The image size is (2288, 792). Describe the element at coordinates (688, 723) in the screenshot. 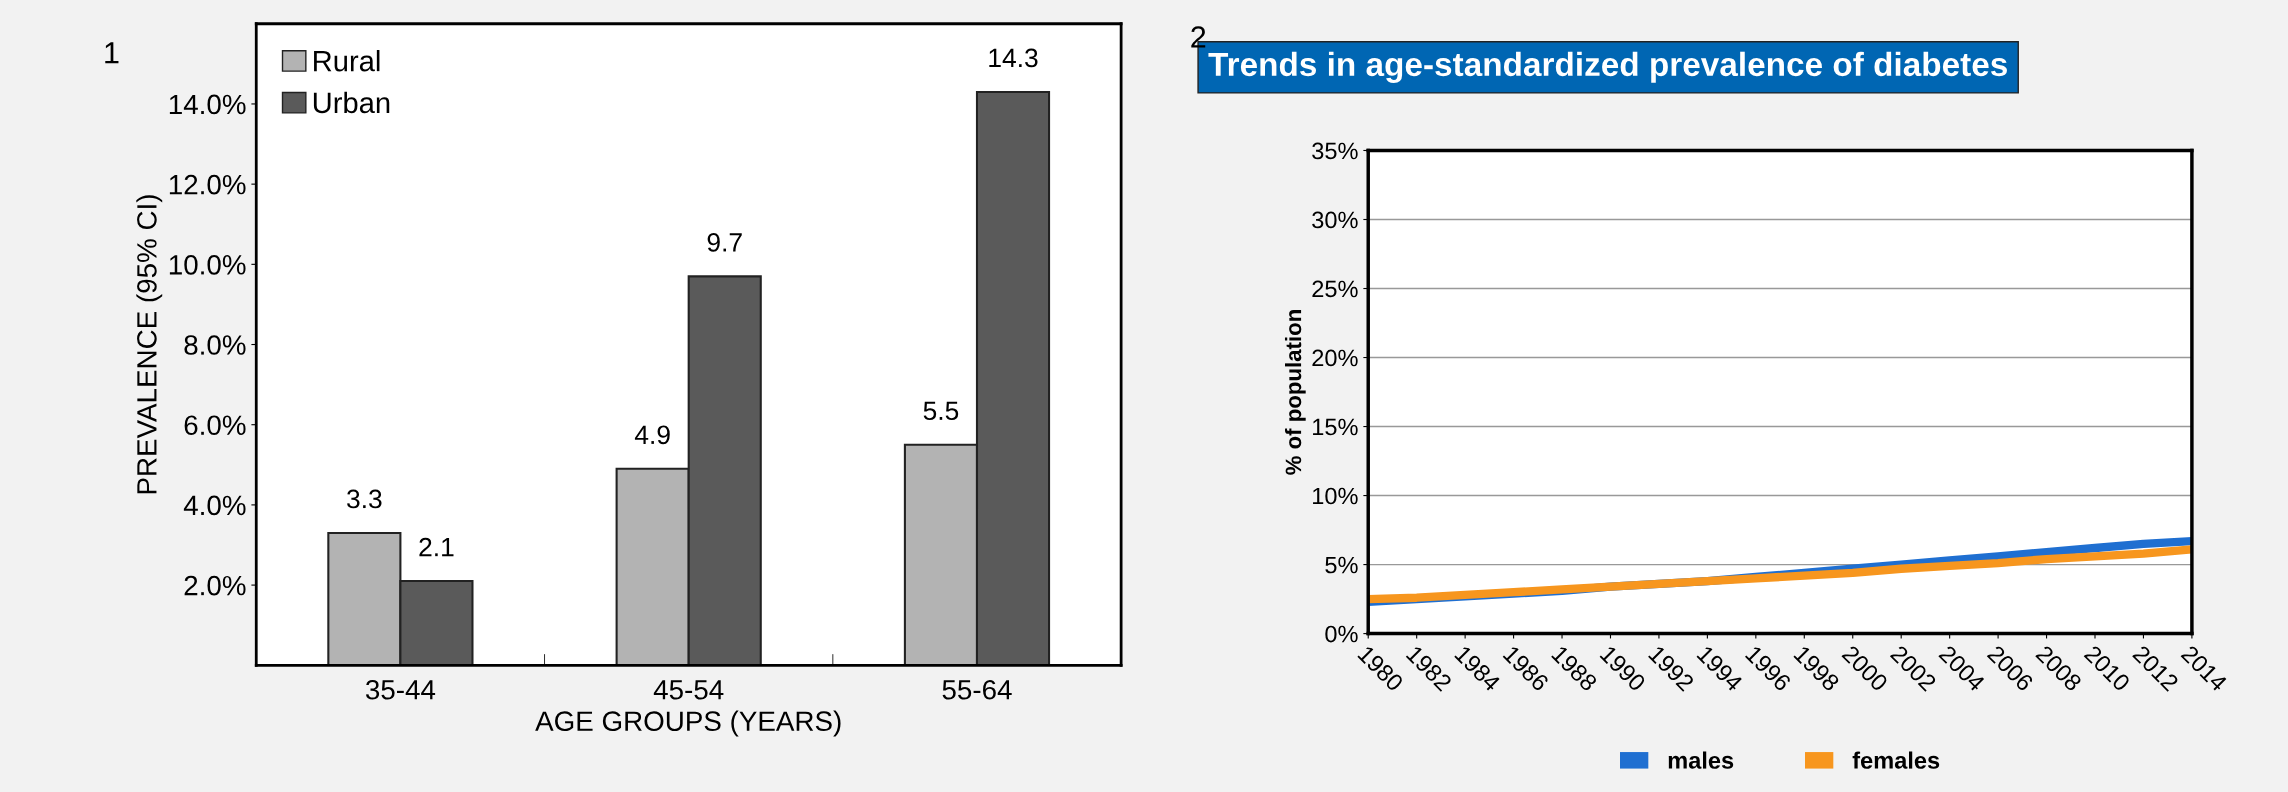

I see `x-axis-title: AGE GROUPS (YEARS)` at that location.